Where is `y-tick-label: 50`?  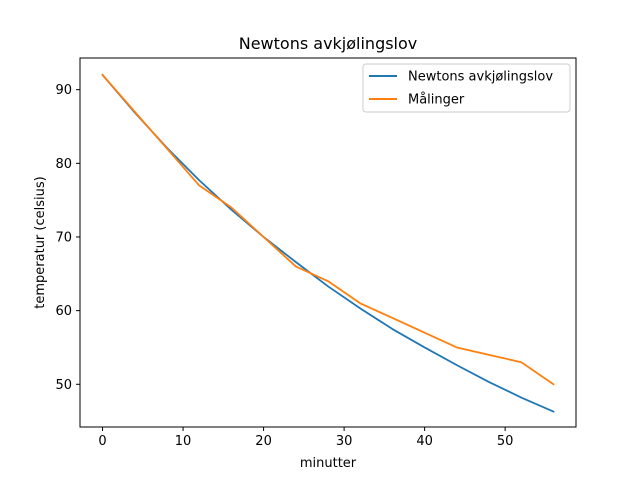
y-tick-label: 50 is located at coordinates (63, 385).